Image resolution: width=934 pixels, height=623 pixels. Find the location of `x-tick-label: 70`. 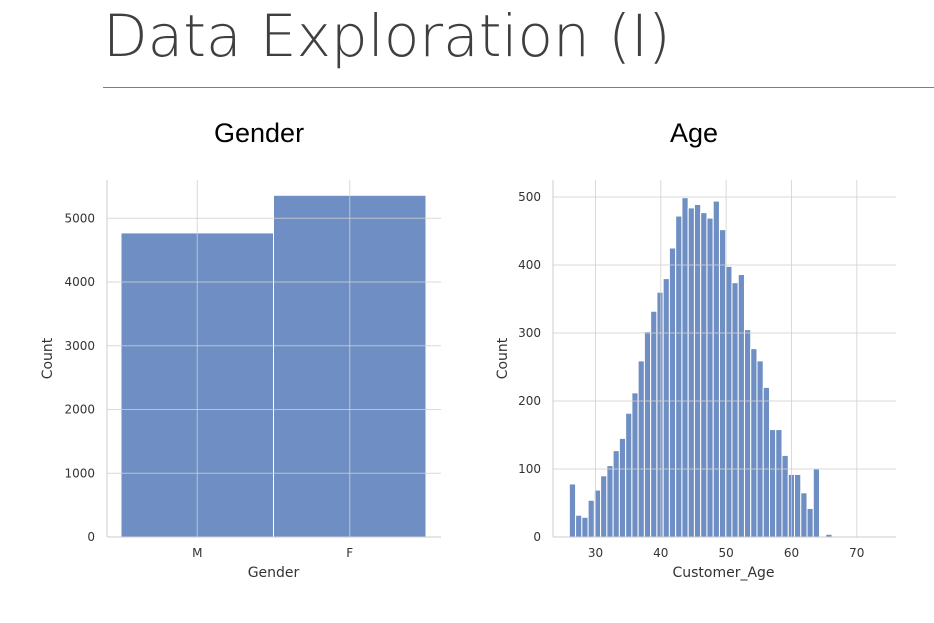

x-tick-label: 70 is located at coordinates (856, 553).